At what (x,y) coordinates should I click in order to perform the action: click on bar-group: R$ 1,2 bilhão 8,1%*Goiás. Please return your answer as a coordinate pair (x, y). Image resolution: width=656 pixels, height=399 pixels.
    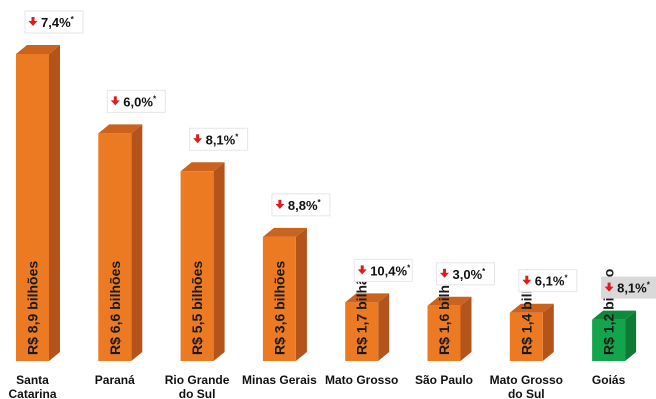
    Looking at the image, I should click on (624, 328).